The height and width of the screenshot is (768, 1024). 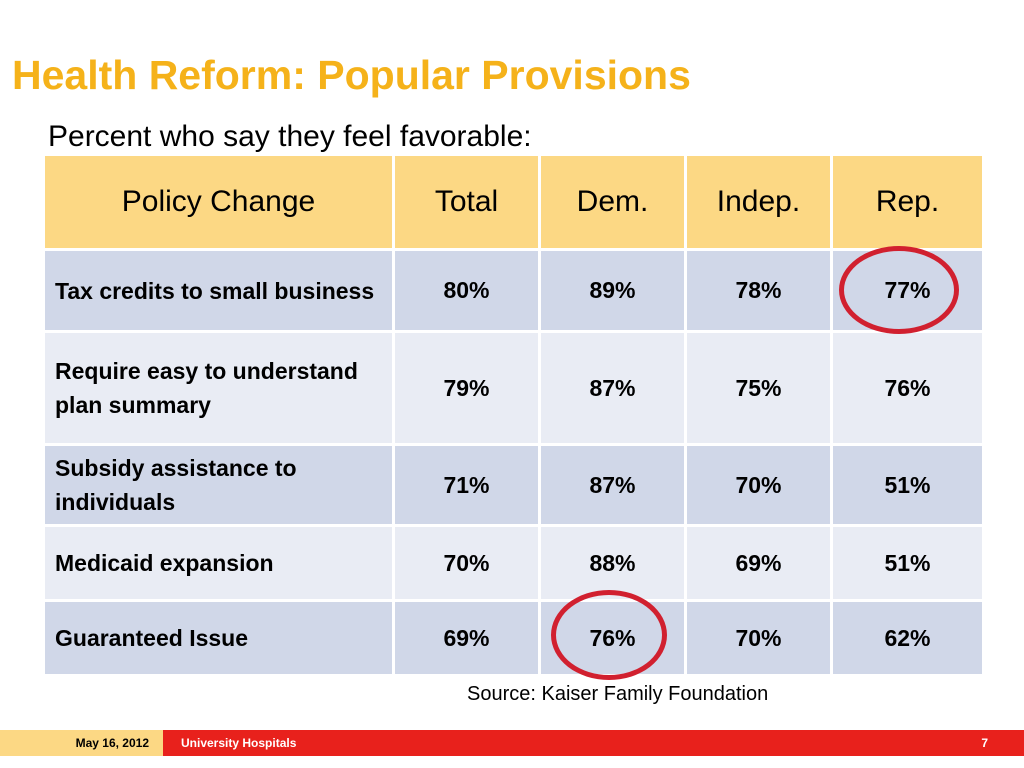 I want to click on highlight-circle-dem-guaranteed-issue, so click(x=609, y=635).